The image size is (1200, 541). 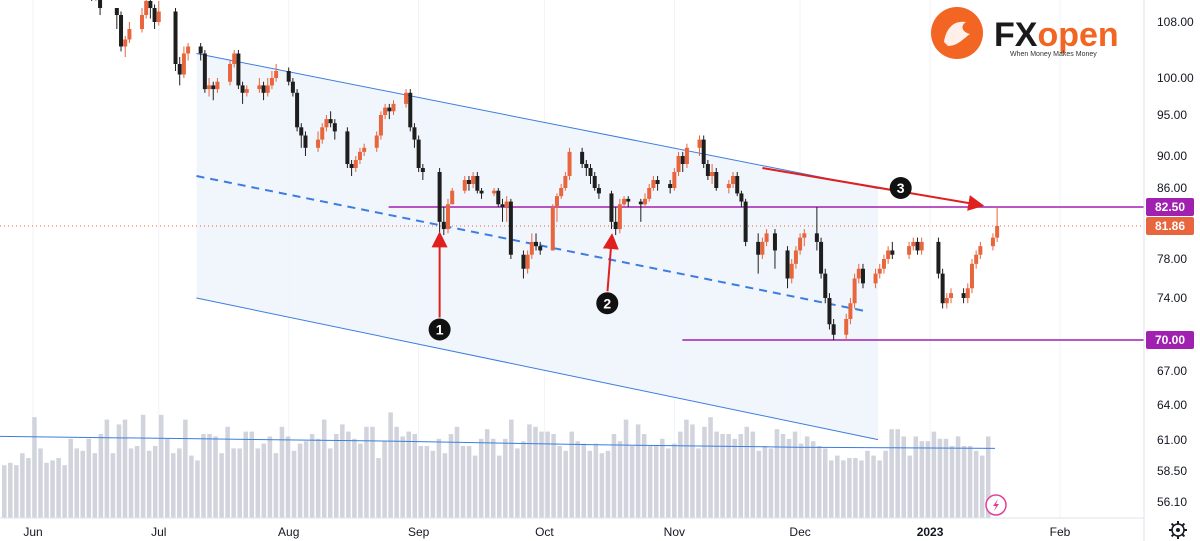 What do you see at coordinates (1172, 405) in the screenshot?
I see `y-tick-label: 64.00` at bounding box center [1172, 405].